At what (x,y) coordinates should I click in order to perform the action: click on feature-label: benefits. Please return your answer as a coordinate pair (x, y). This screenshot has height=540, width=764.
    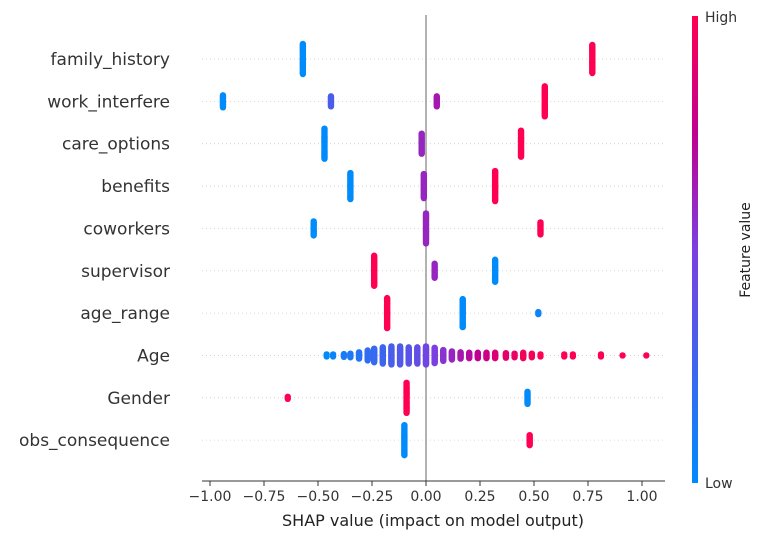
    Looking at the image, I should click on (135, 187).